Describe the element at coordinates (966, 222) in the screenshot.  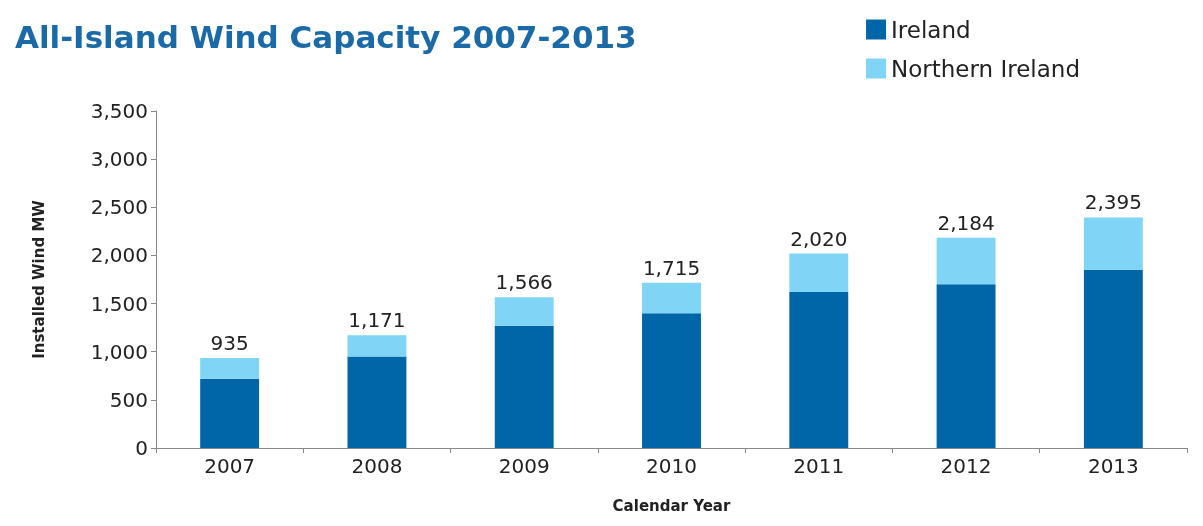
I see `total-label: 2,184` at that location.